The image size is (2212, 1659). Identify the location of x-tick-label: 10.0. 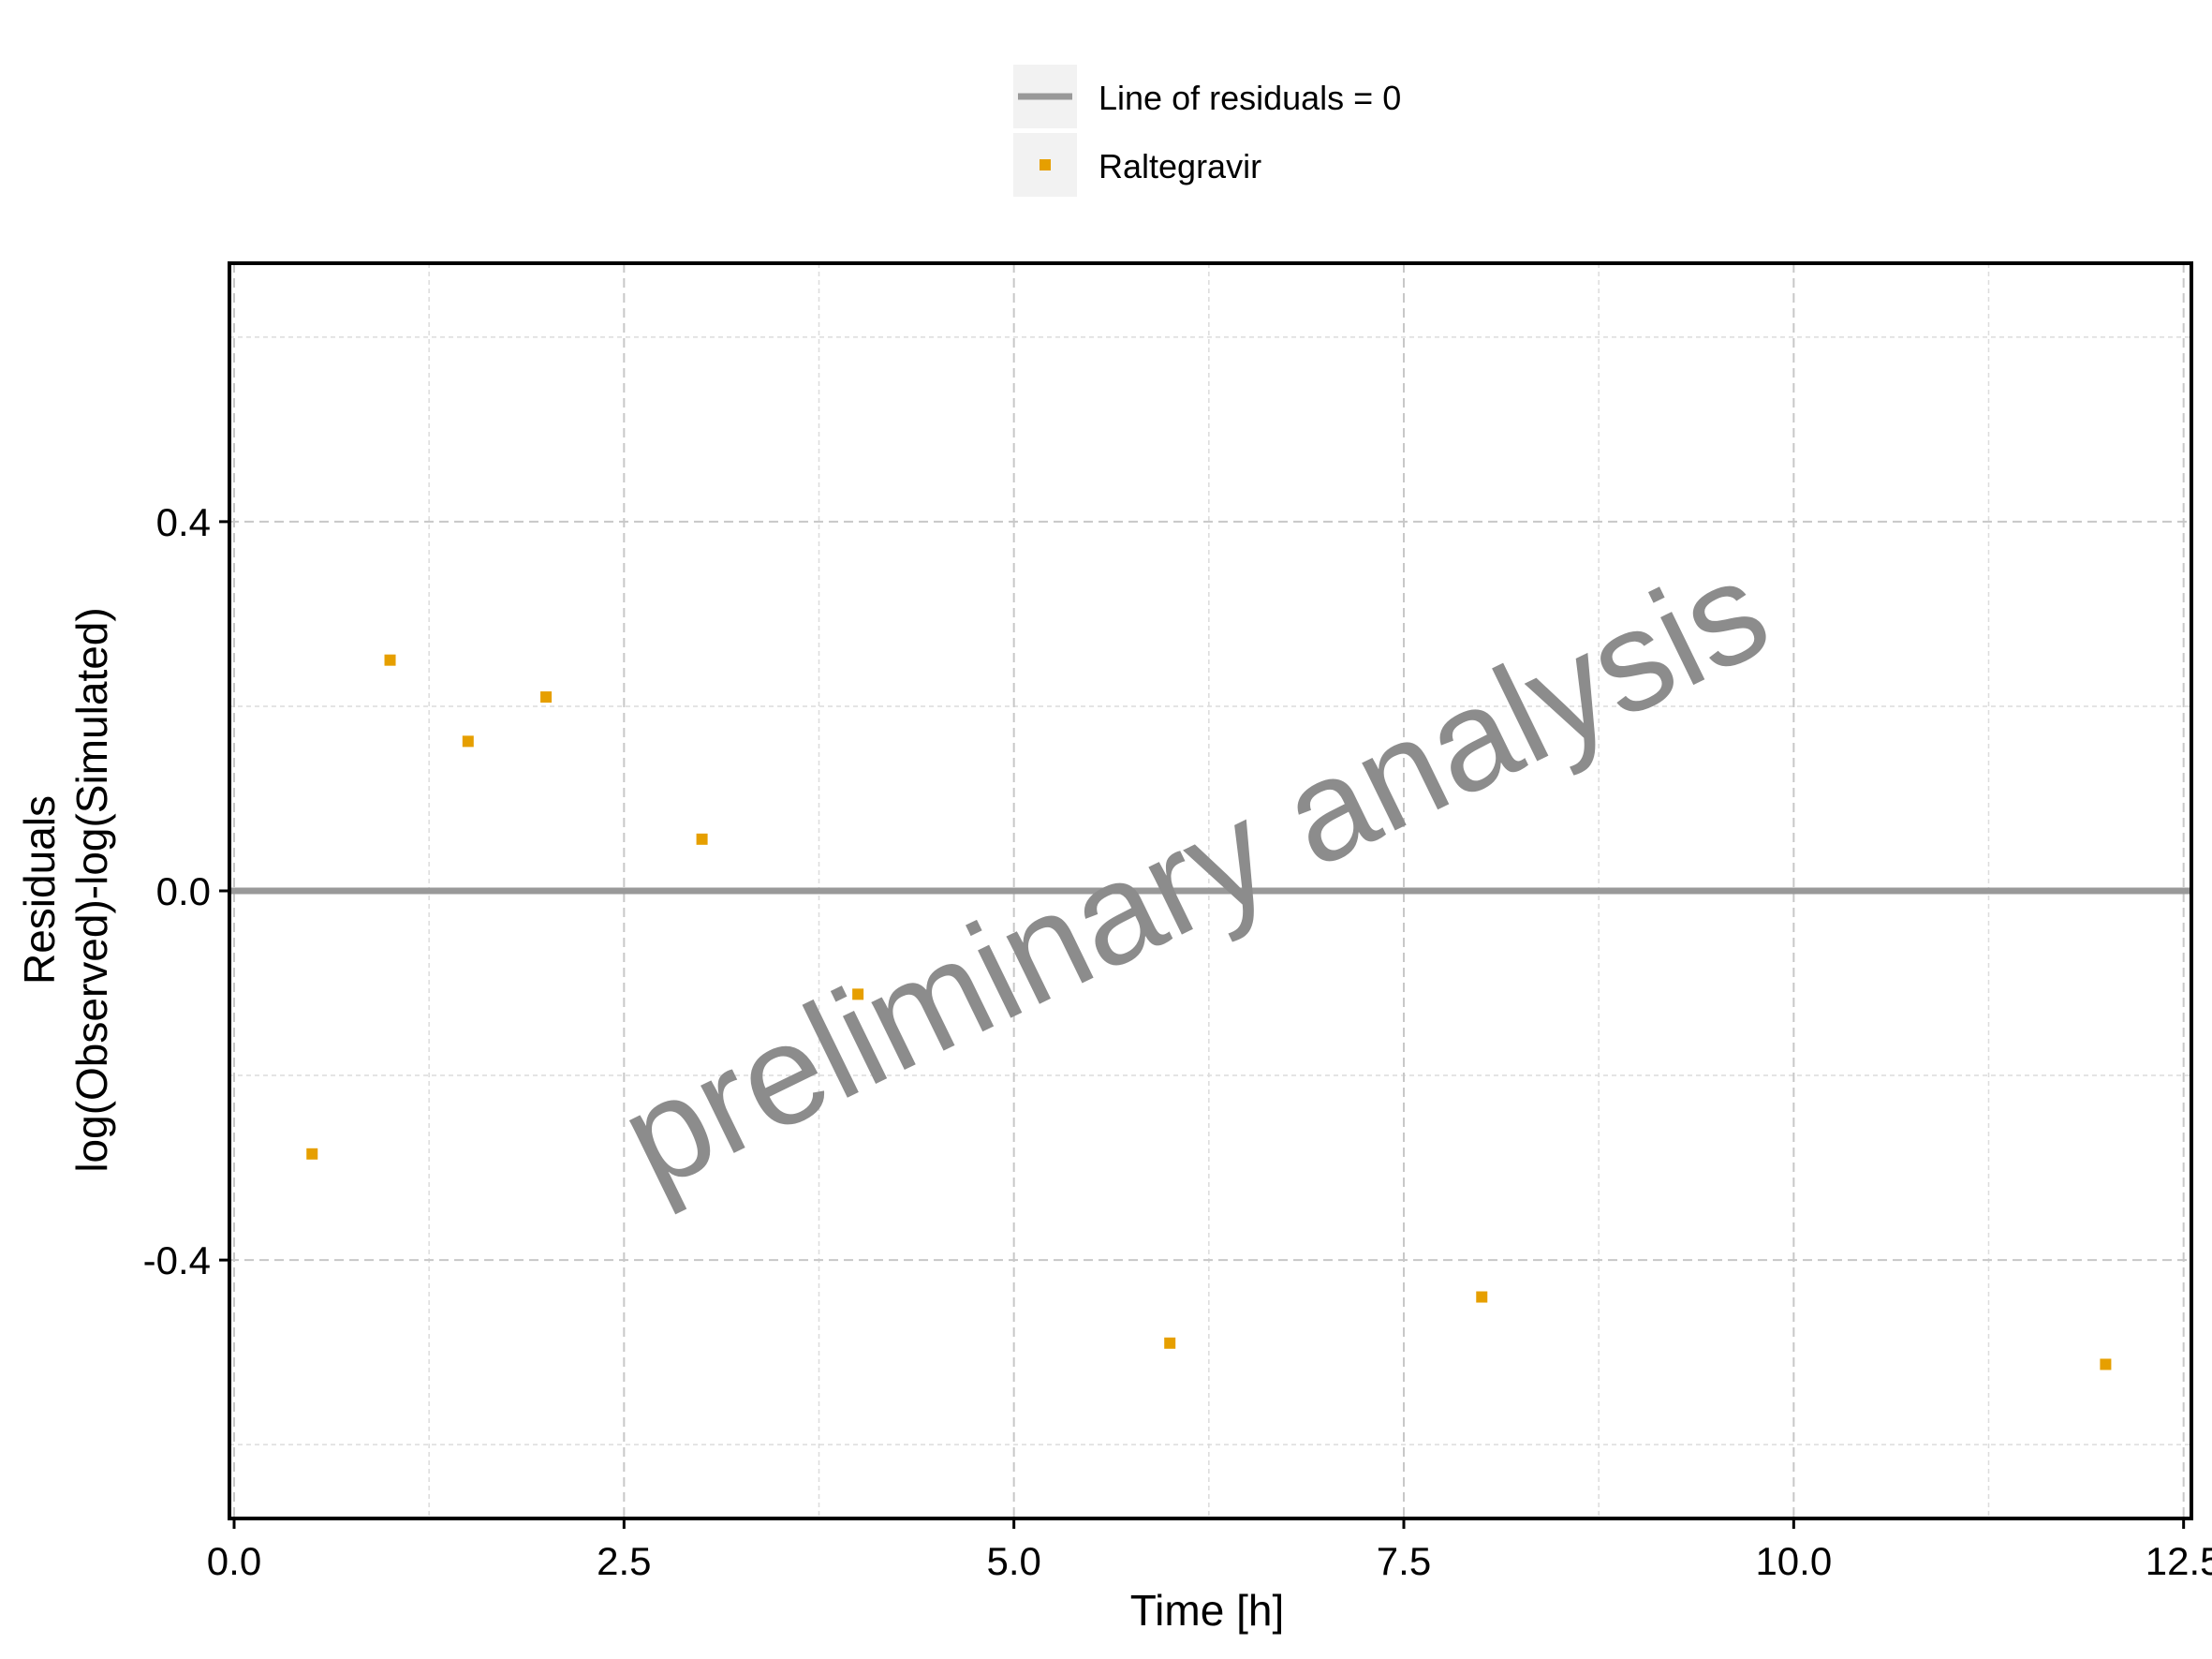
(1794, 1561).